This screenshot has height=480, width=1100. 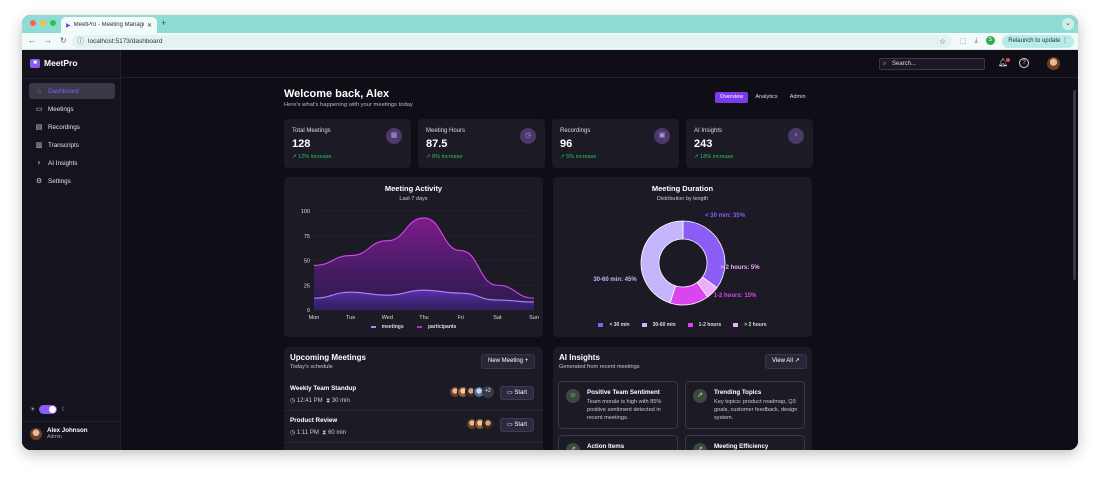 What do you see at coordinates (1008, 60) in the screenshot?
I see `notification-dot` at bounding box center [1008, 60].